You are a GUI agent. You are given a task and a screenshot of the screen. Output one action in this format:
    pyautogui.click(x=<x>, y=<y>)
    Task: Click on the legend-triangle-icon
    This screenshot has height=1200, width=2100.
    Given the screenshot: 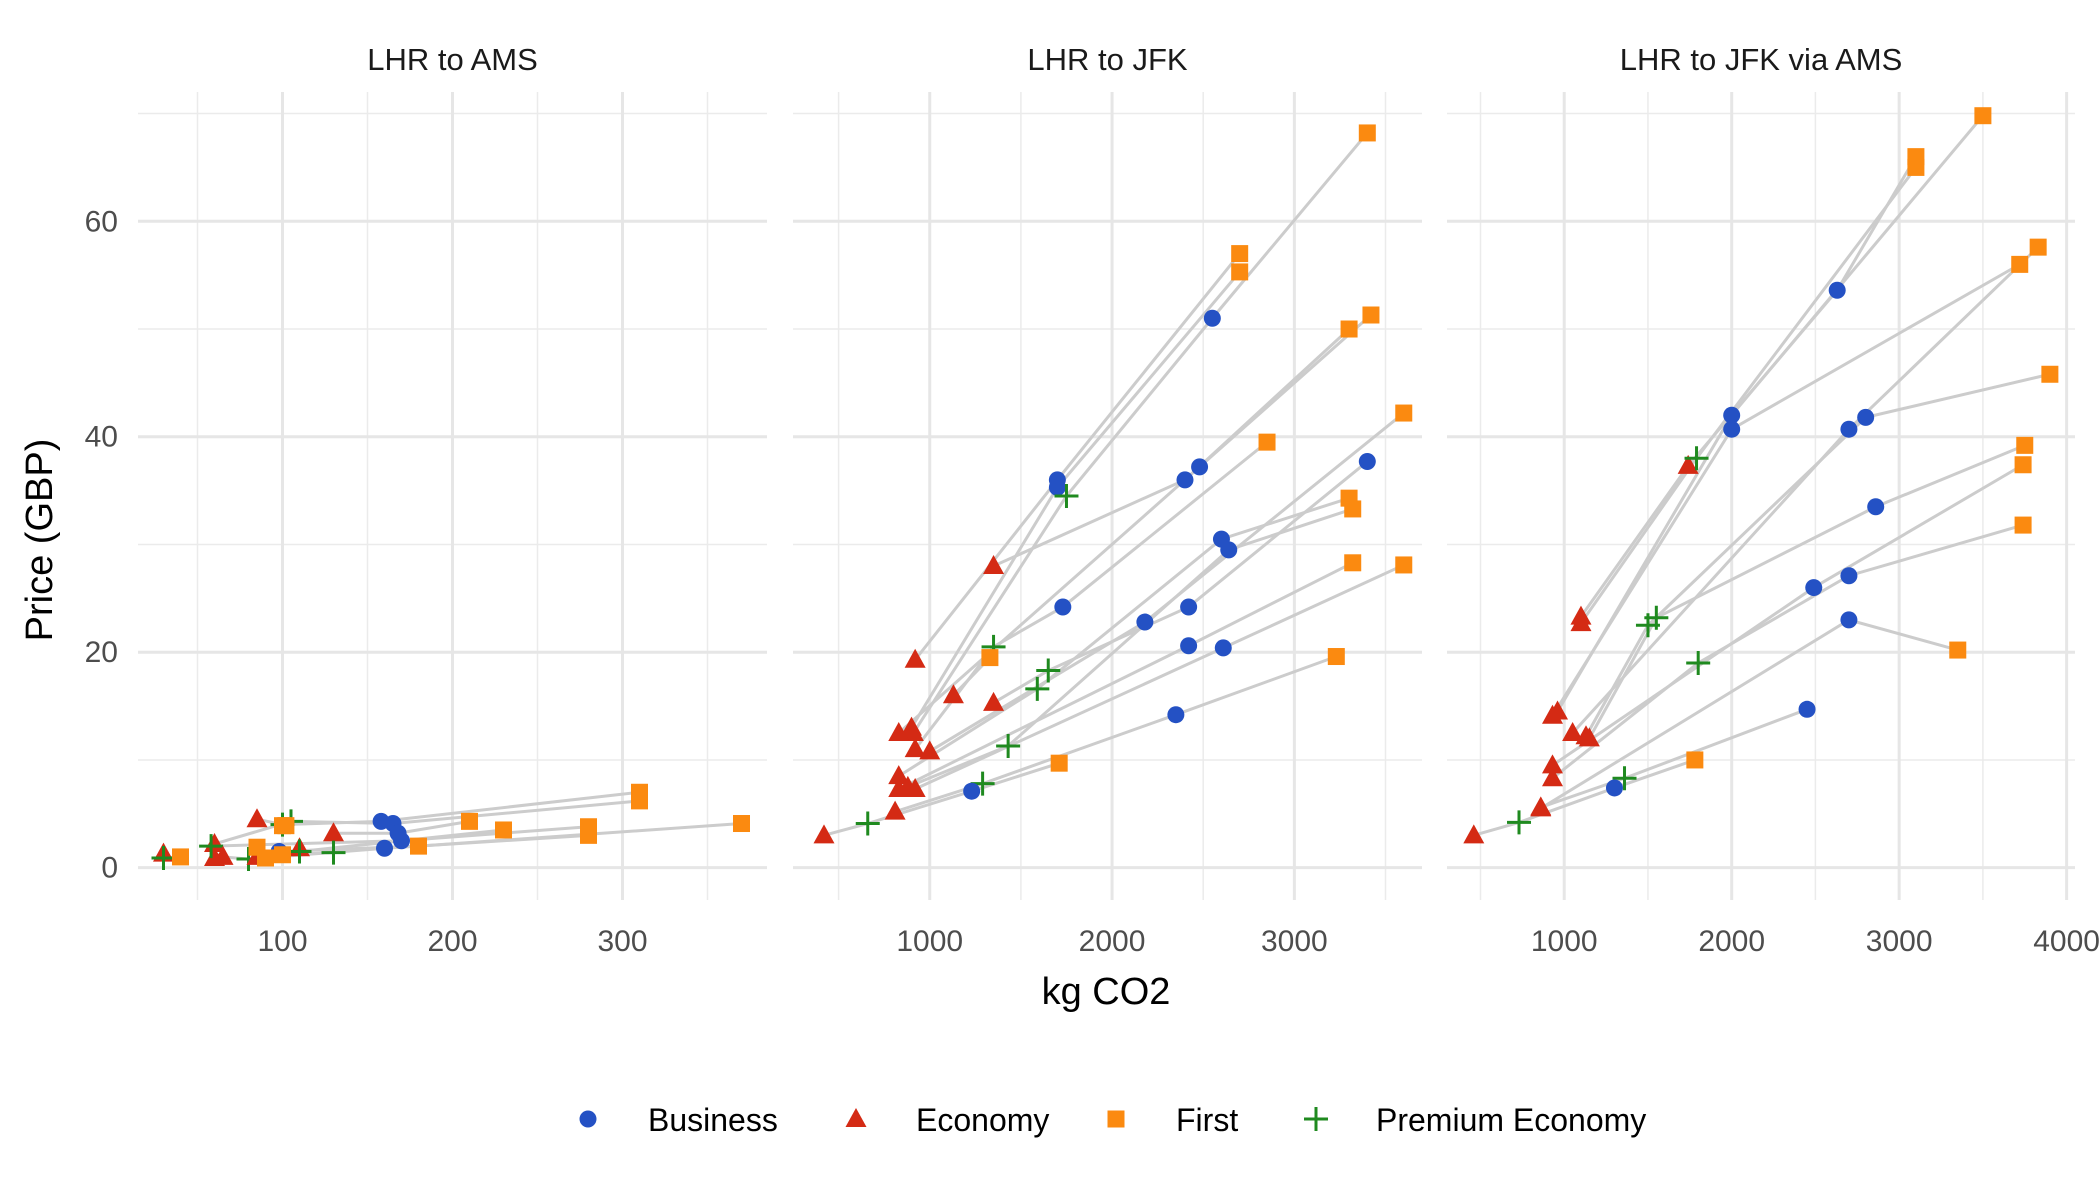 What is the action you would take?
    pyautogui.click(x=856, y=1117)
    